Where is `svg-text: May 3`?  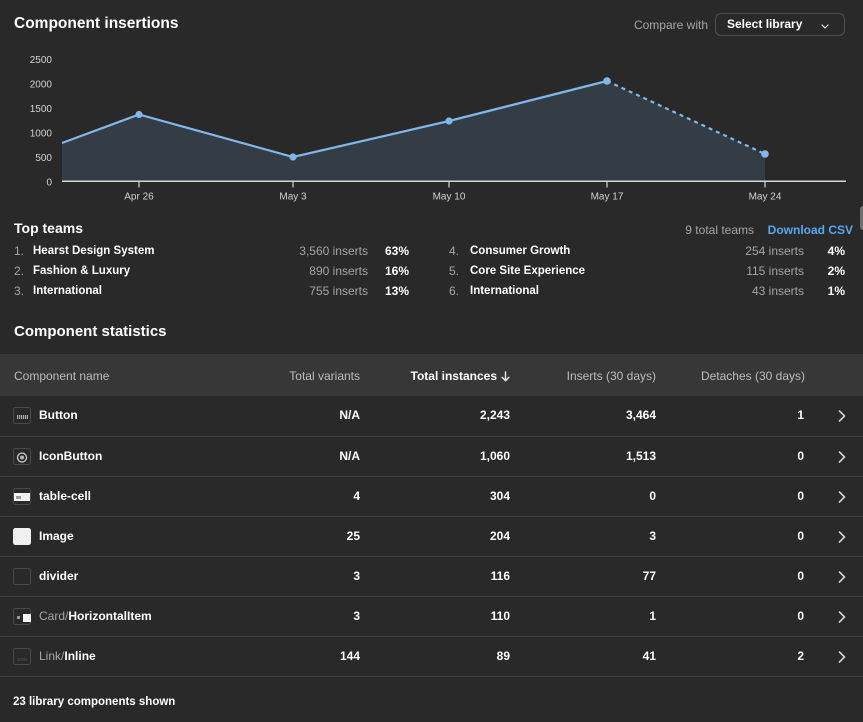
svg-text: May 3 is located at coordinates (293, 197).